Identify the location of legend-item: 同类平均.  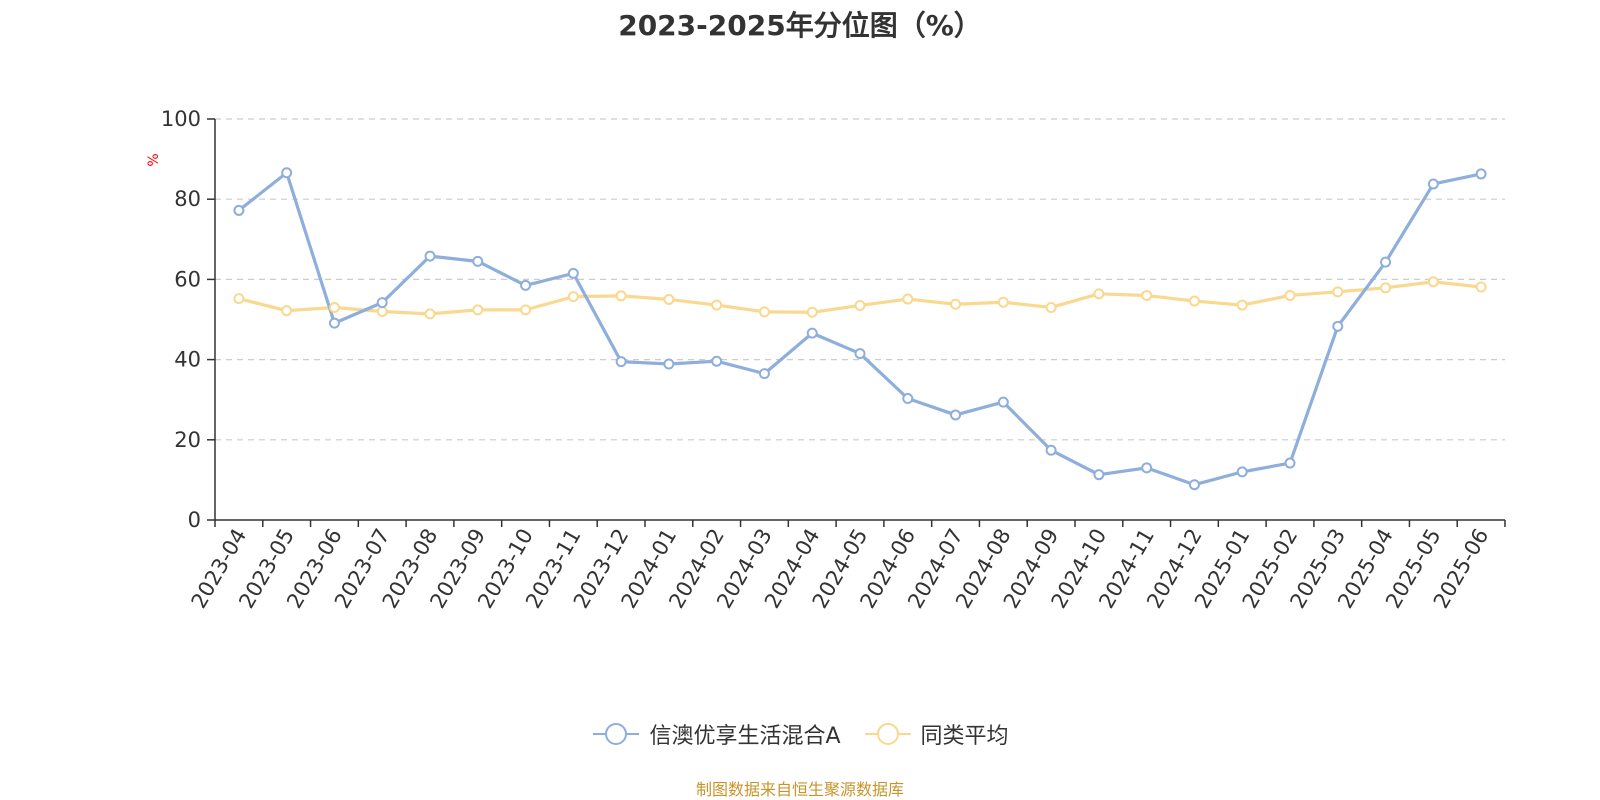
(936, 734).